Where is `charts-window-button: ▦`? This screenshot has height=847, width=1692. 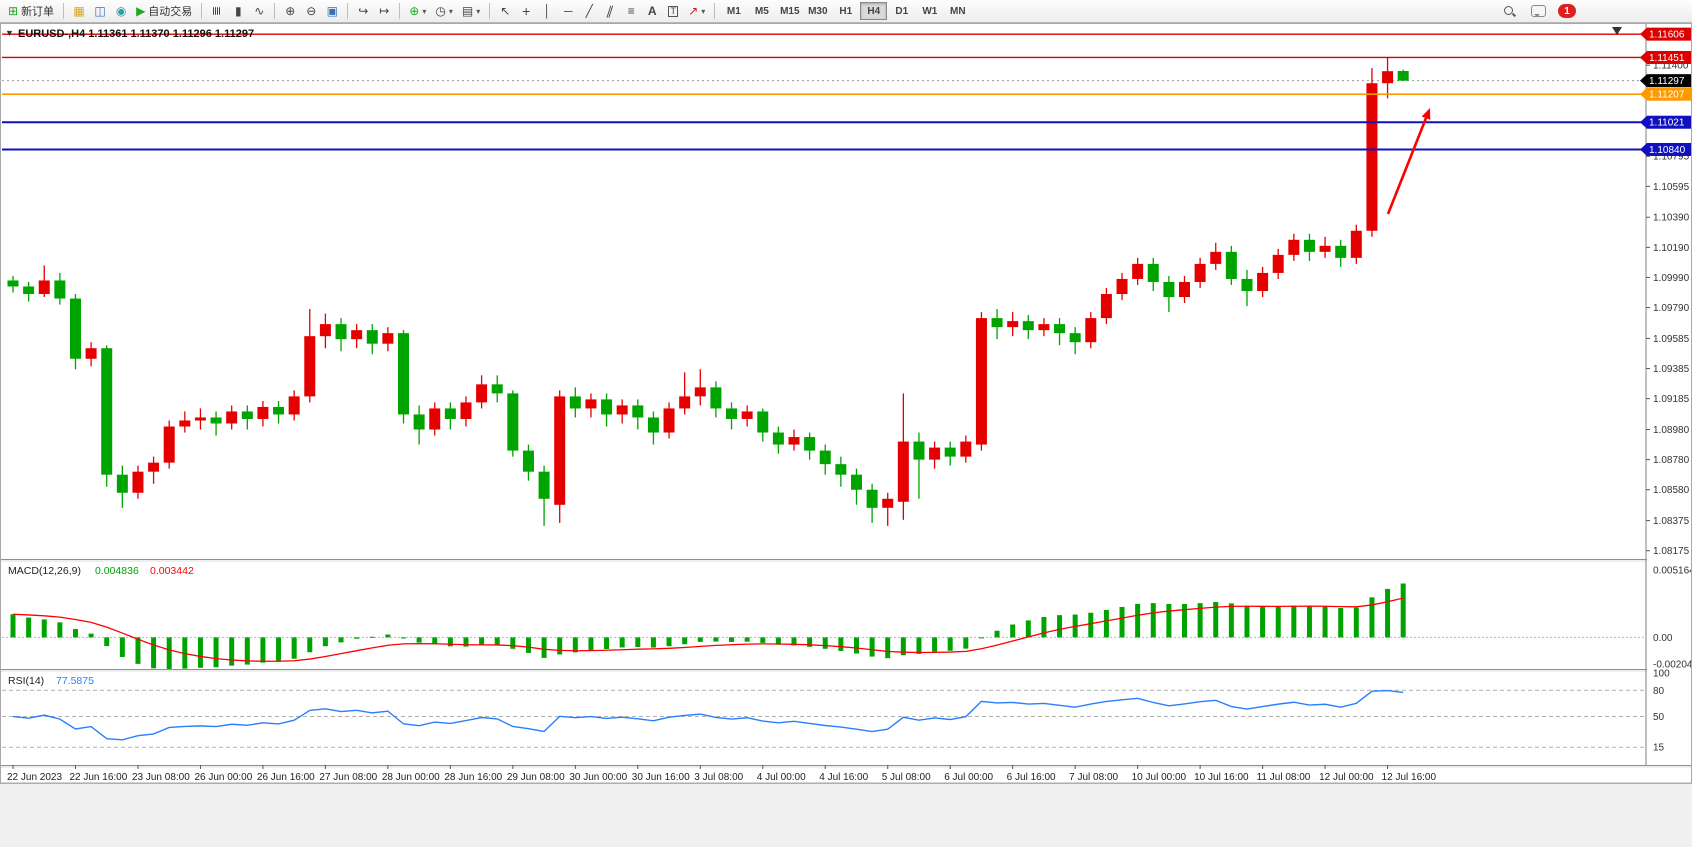
charts-window-button: ▦ is located at coordinates (79, 11).